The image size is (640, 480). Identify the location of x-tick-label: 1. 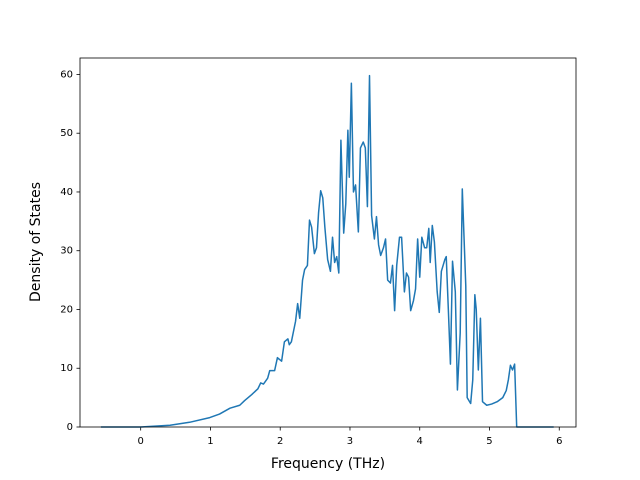
(210, 441).